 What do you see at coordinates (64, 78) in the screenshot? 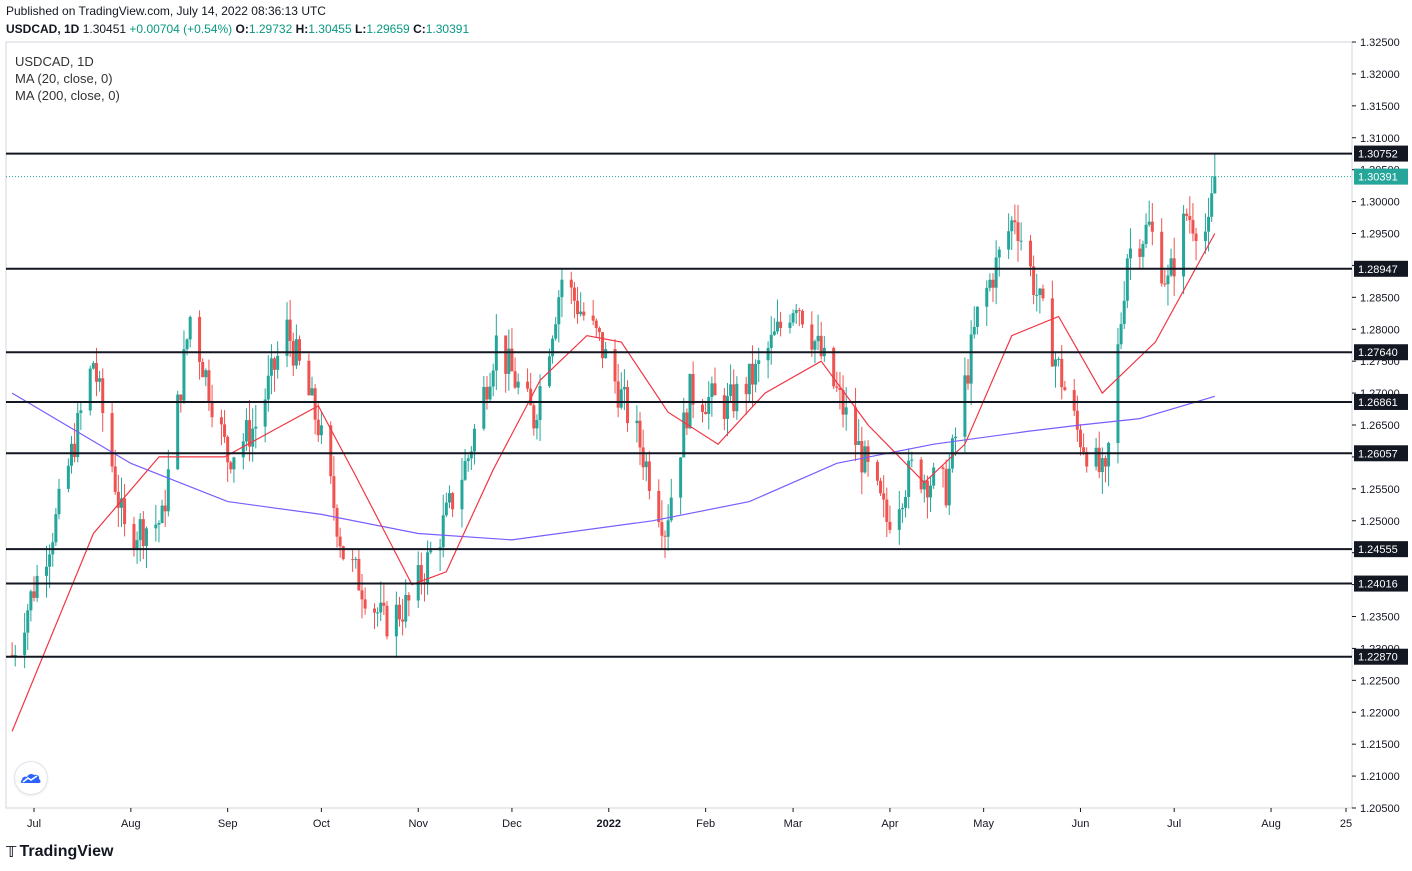
I see `legend-ma20: MA (20, close, 0)` at bounding box center [64, 78].